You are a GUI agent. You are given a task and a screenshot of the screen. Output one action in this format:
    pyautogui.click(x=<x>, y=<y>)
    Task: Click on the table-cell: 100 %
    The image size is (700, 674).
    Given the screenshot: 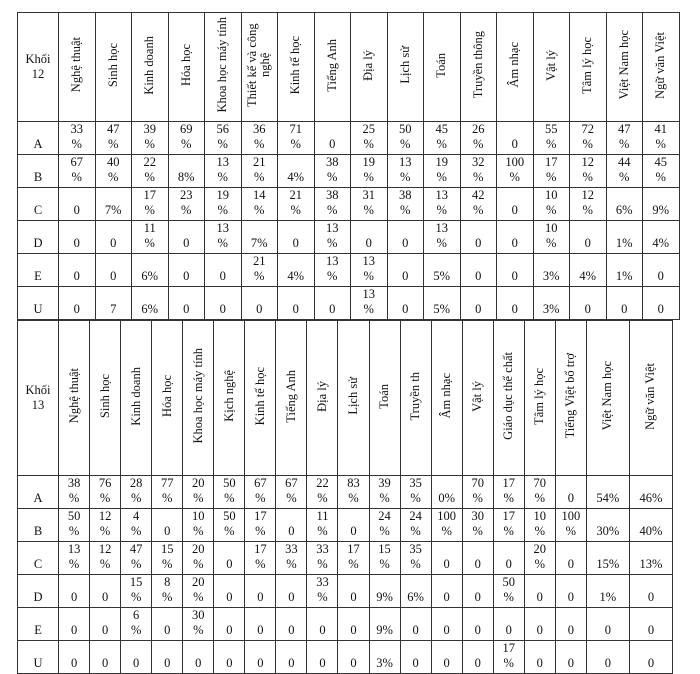 What is the action you would take?
    pyautogui.click(x=446, y=525)
    